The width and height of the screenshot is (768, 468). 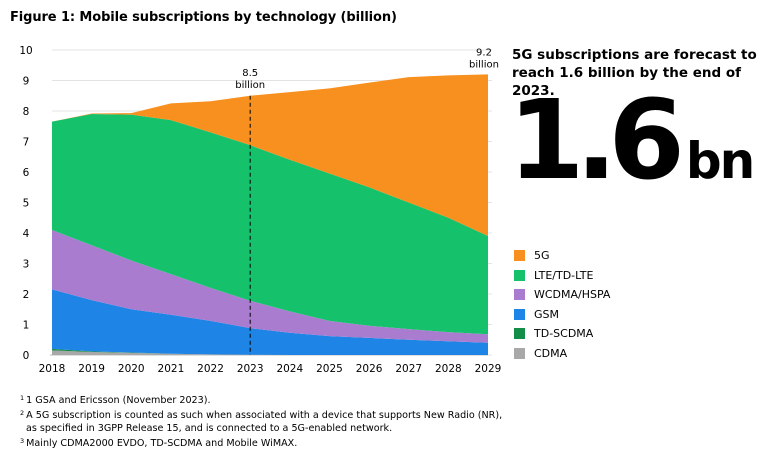 What do you see at coordinates (484, 52) in the screenshot?
I see `annotation-value: 9.2` at bounding box center [484, 52].